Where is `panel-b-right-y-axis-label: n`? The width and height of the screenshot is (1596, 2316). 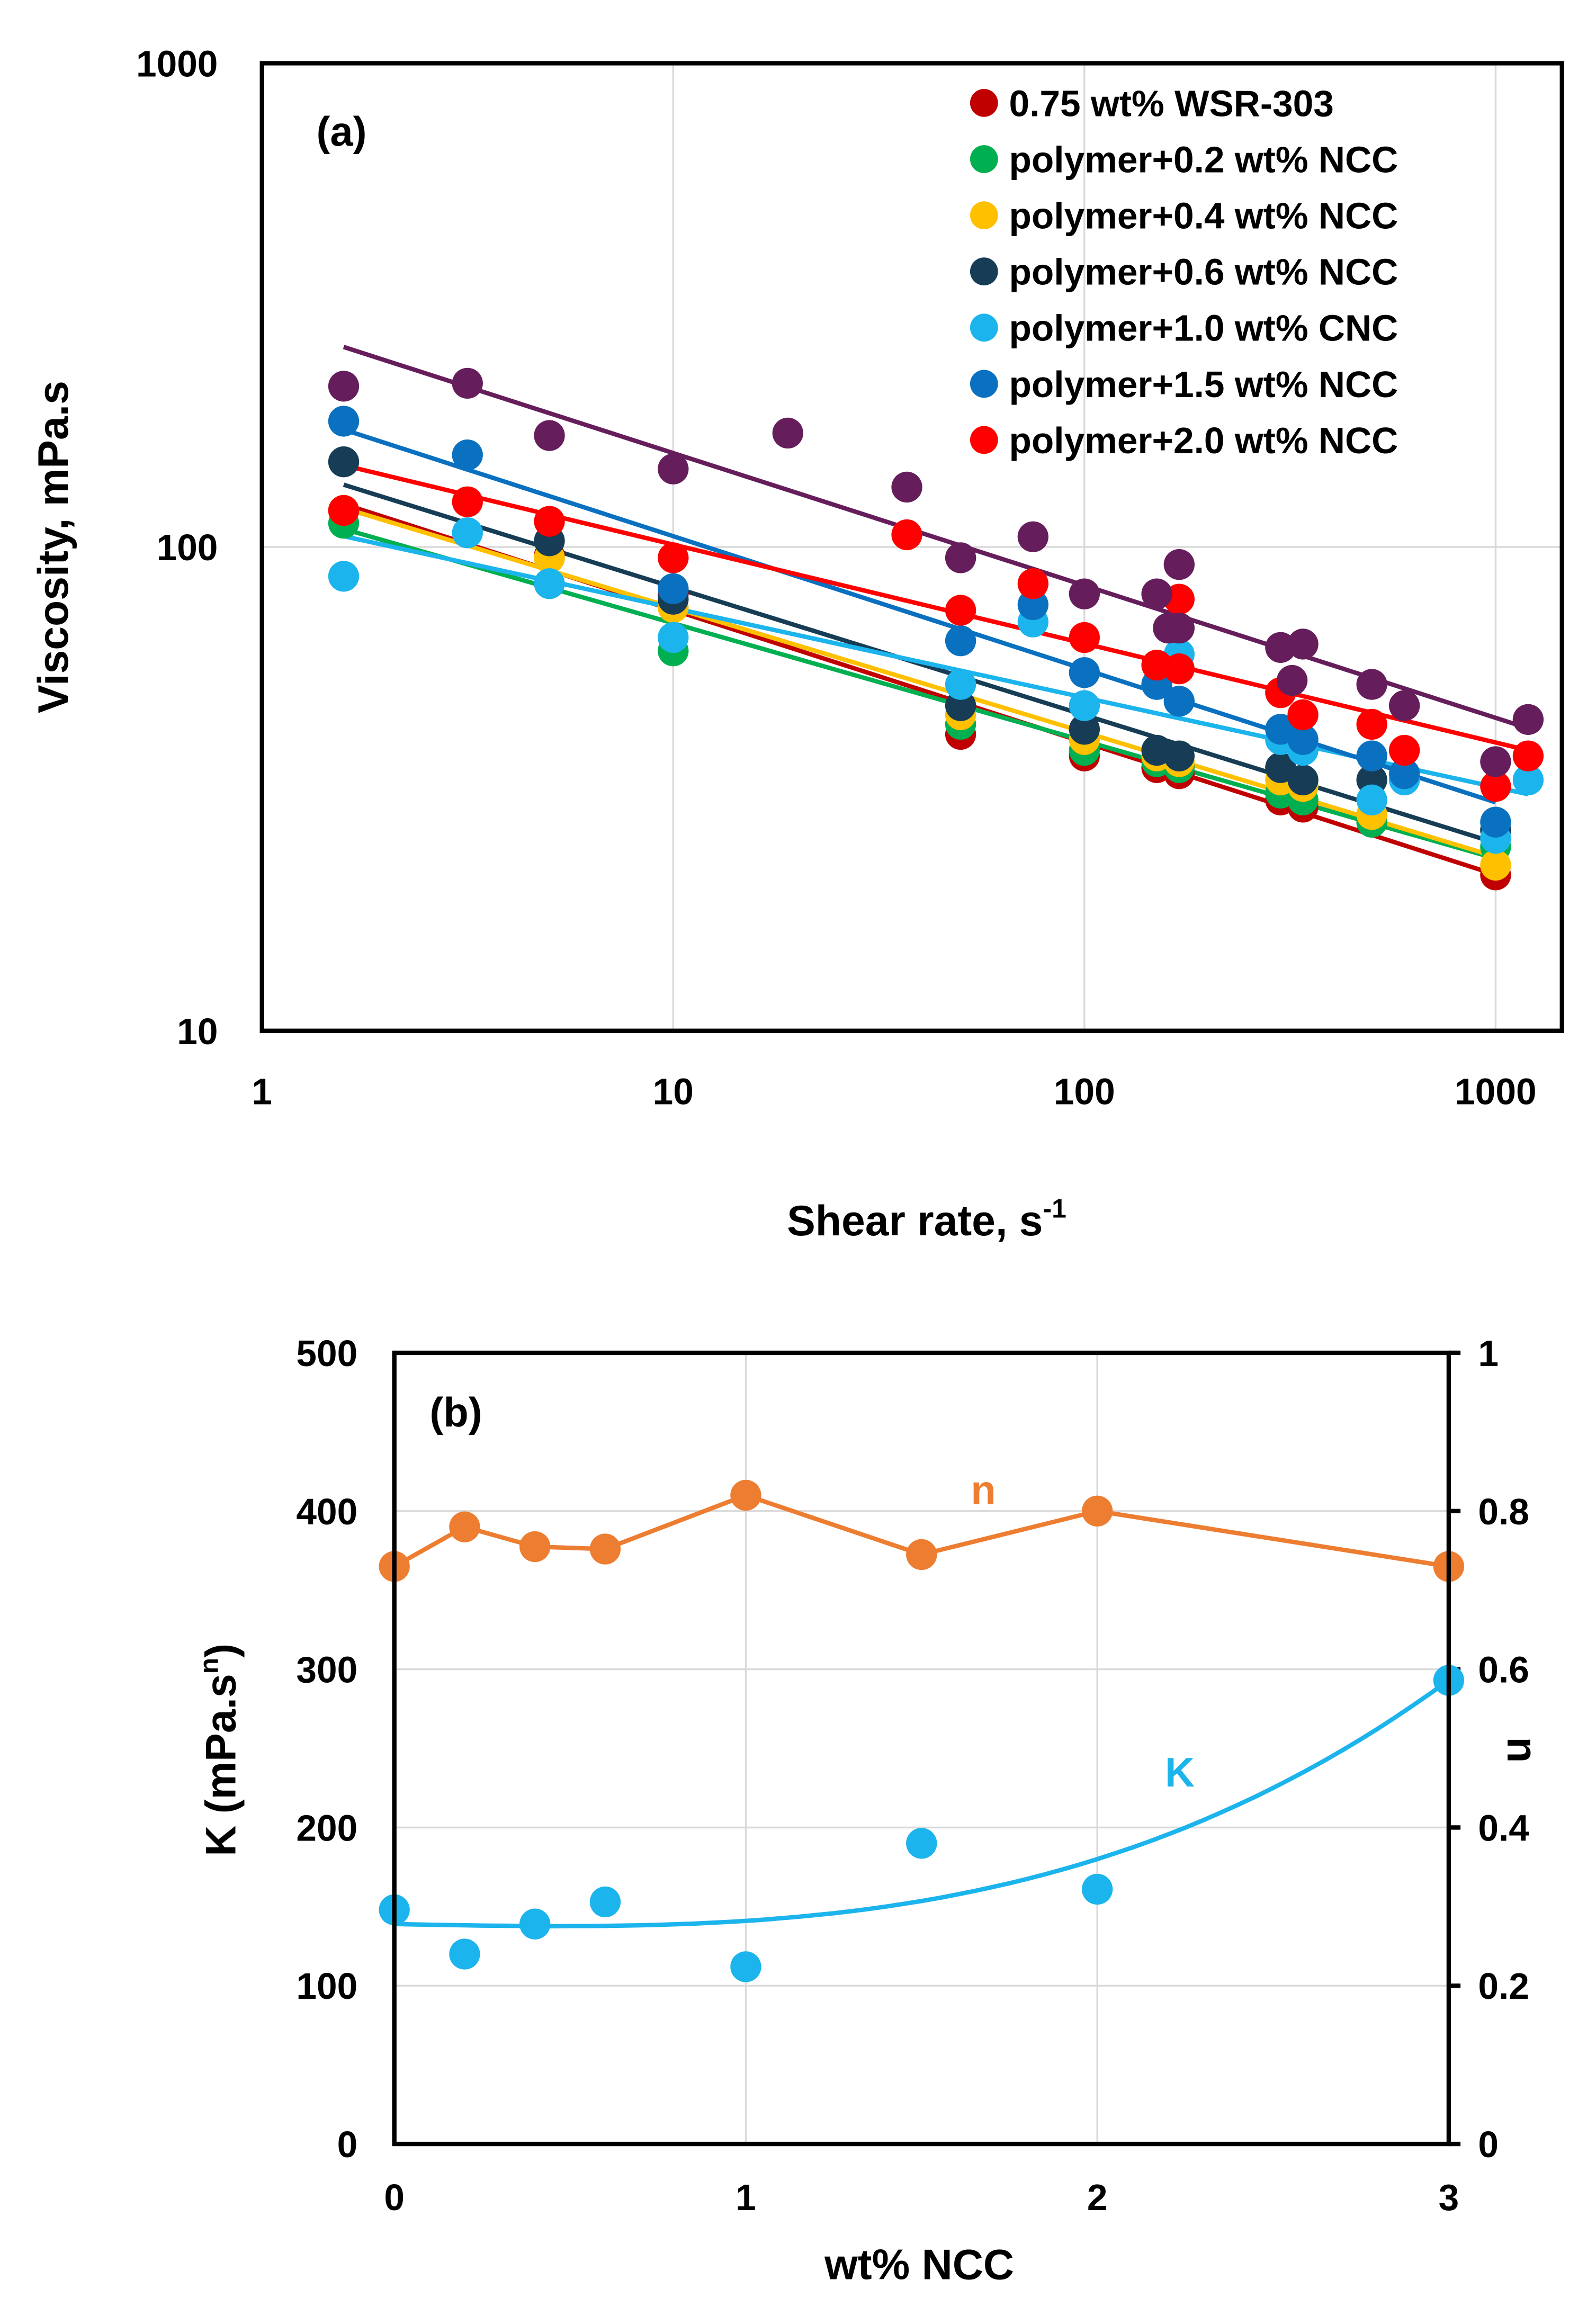
panel-b-right-y-axis-label: n is located at coordinates (1522, 1750).